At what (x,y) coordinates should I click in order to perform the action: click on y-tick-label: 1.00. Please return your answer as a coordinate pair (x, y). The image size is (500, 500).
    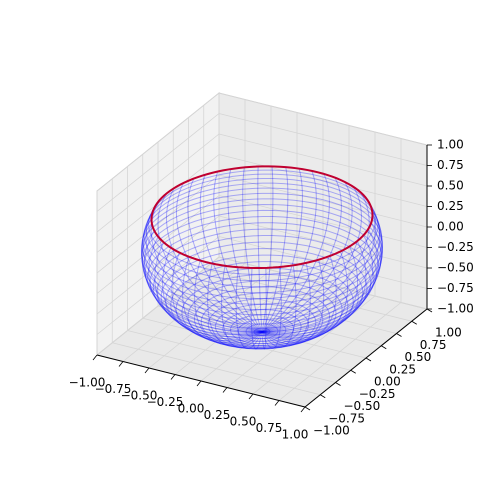
    Looking at the image, I should click on (448, 333).